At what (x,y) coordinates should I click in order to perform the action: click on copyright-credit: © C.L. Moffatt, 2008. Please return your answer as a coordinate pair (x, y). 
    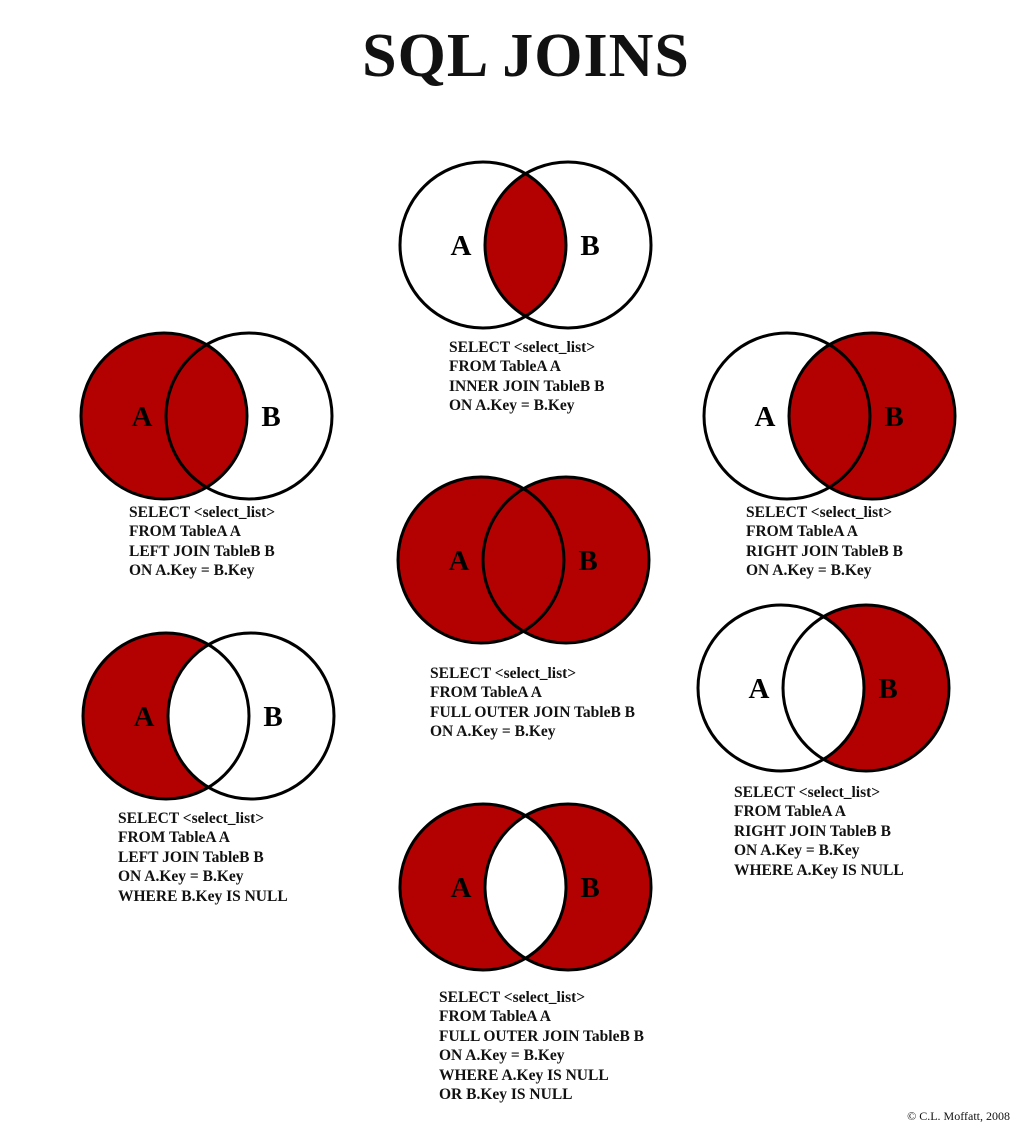
    Looking at the image, I should click on (958, 1116).